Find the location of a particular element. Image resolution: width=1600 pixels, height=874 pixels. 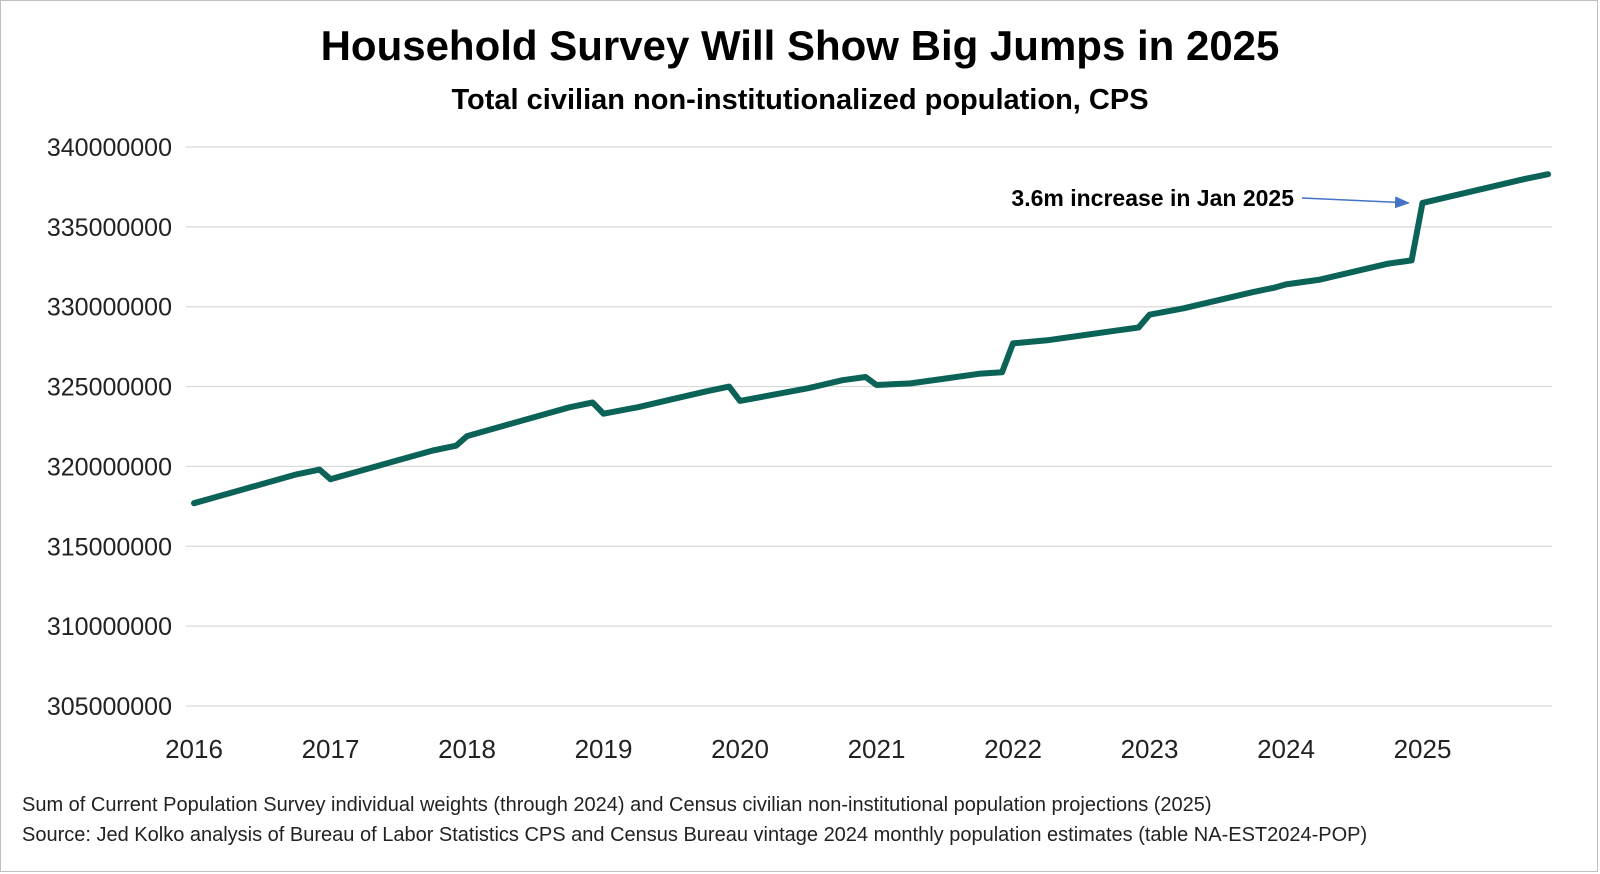

x-tick-label: 2016 is located at coordinates (194, 749).